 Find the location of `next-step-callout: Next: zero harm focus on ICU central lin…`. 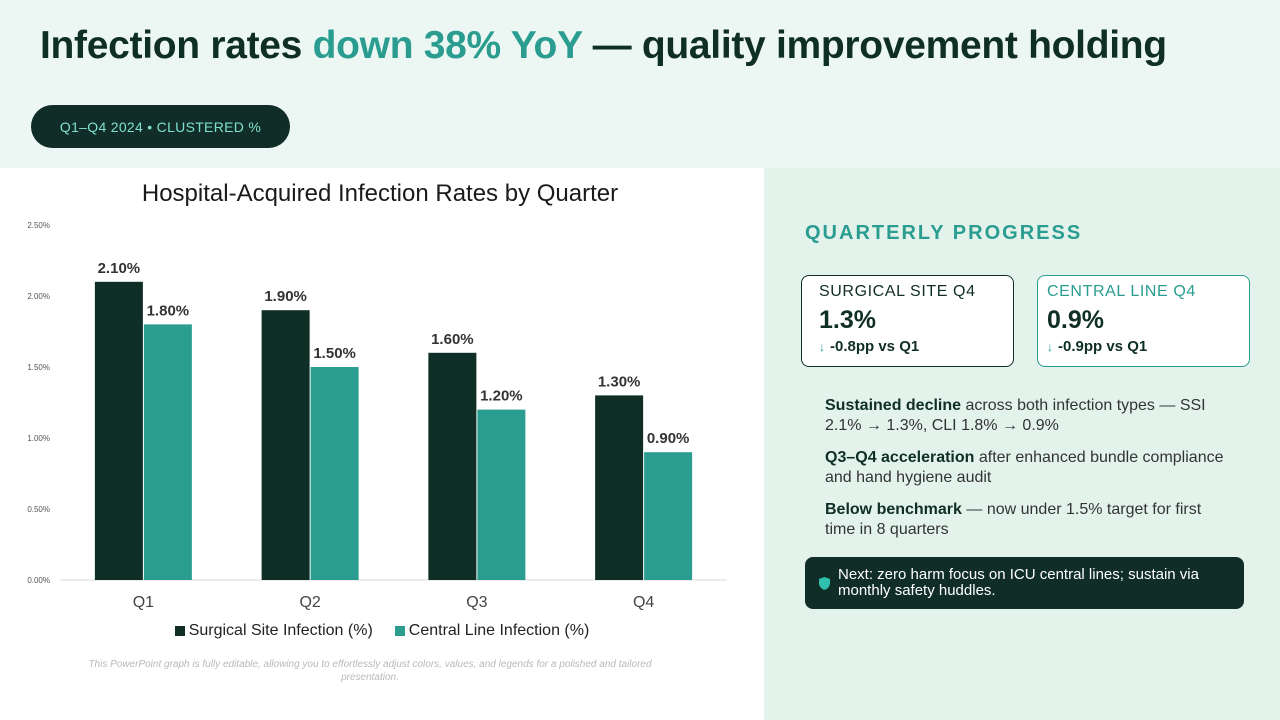

next-step-callout: Next: zero harm focus on ICU central lin… is located at coordinates (1024, 583).